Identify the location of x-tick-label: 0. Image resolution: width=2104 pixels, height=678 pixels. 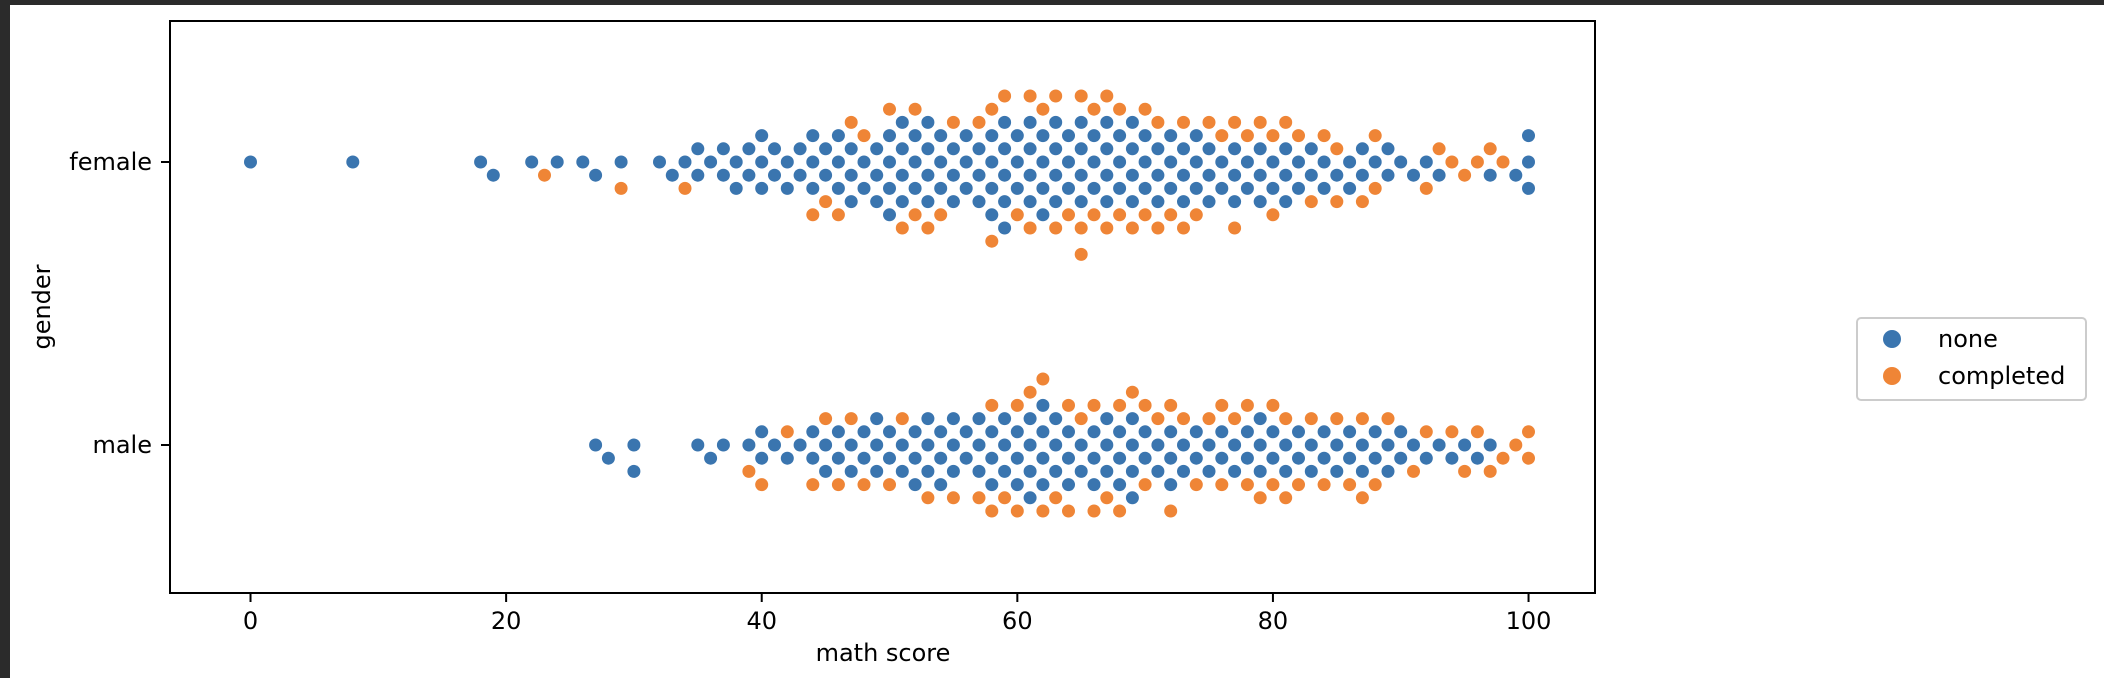
(250, 621).